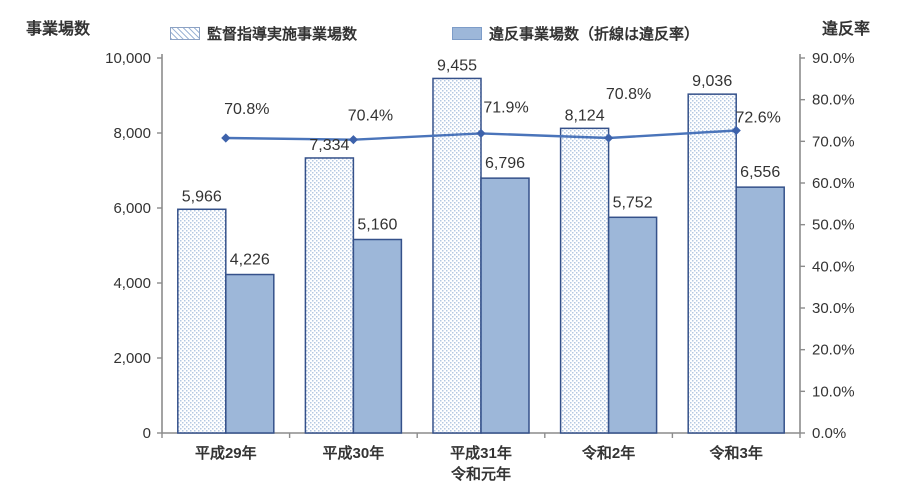  I want to click on rate-label-0: 70.8%, so click(246, 109).